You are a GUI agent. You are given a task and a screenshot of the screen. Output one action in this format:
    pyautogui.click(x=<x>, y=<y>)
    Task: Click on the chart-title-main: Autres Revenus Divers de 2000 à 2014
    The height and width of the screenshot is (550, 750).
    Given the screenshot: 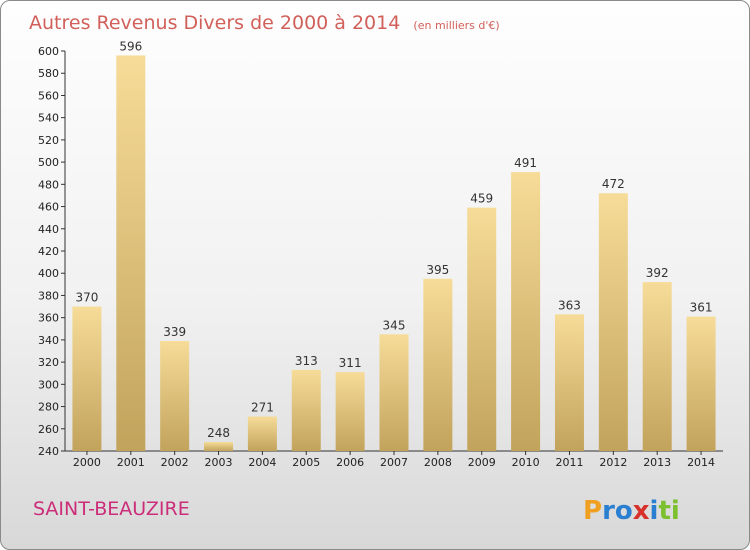 What is the action you would take?
    pyautogui.click(x=214, y=23)
    